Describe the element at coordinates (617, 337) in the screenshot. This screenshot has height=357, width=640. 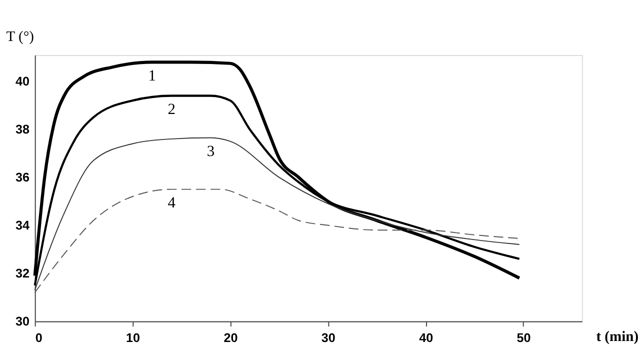
I see `x-axis-title: t (min)` at that location.